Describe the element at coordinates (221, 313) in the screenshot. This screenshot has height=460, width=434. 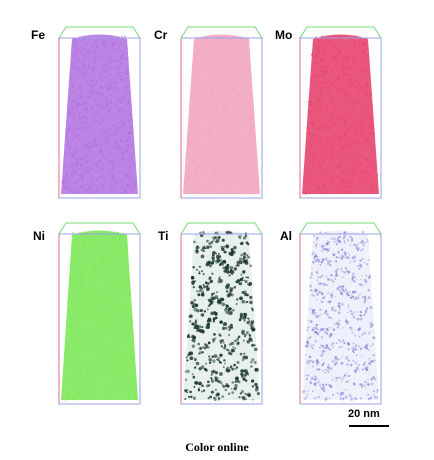
I see `panel-ti` at that location.